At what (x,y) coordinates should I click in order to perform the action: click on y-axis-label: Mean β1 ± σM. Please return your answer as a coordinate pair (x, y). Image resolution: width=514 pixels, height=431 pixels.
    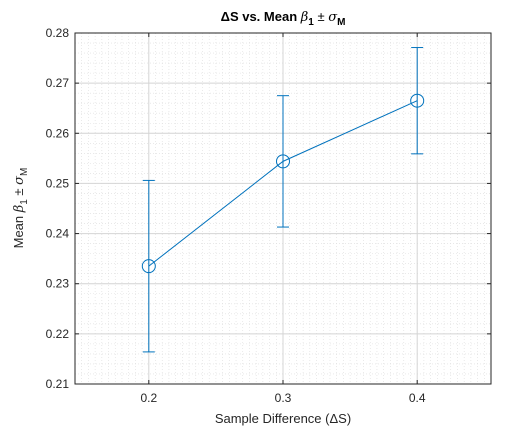
    Looking at the image, I should click on (20, 208).